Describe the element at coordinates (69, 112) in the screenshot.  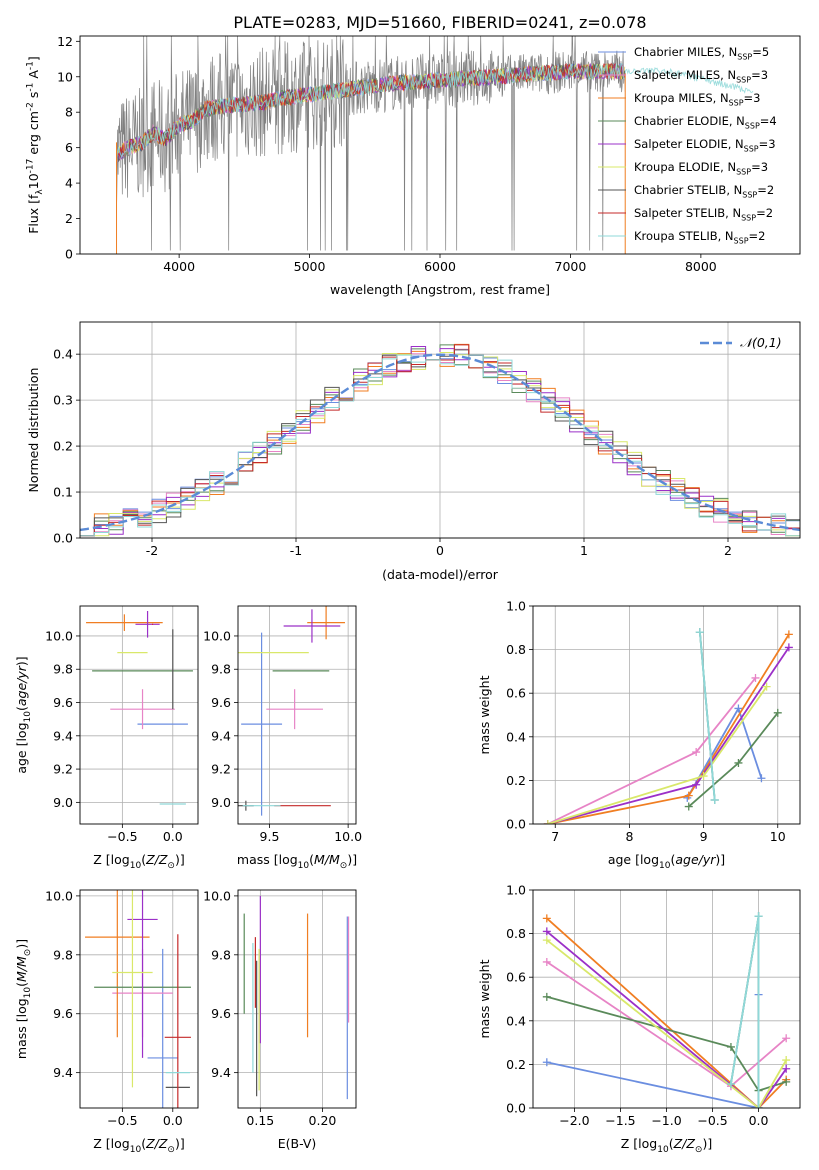
I see `y-tick-label: 8` at that location.